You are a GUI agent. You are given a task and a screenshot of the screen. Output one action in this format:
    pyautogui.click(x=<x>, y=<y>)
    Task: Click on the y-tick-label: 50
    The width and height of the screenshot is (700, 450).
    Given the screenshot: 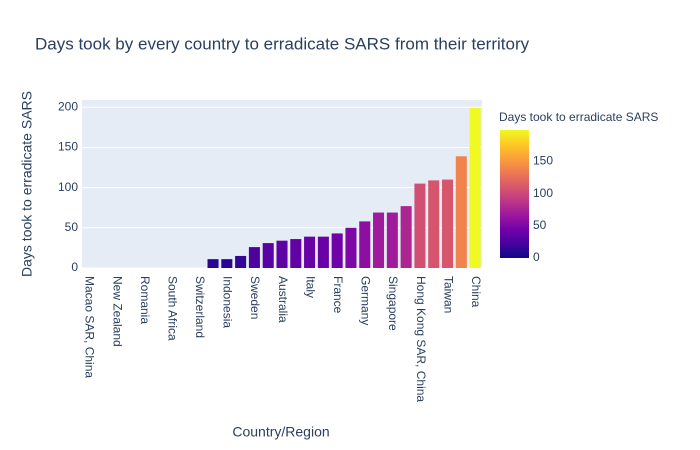 What is the action you would take?
    pyautogui.click(x=72, y=227)
    